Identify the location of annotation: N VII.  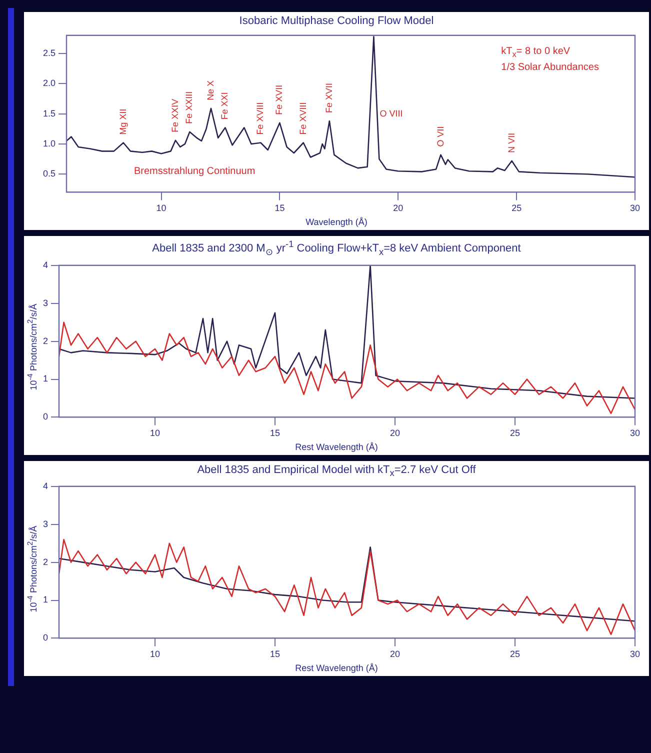
(511, 142).